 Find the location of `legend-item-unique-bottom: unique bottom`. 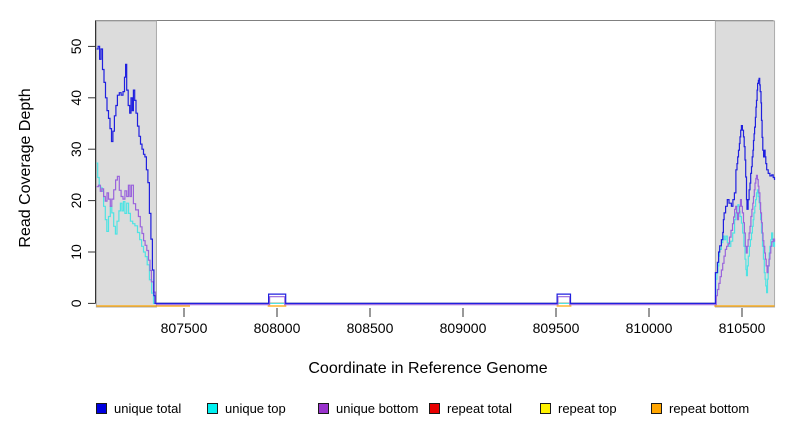

legend-item-unique-bottom: unique bottom is located at coordinates (373, 408).